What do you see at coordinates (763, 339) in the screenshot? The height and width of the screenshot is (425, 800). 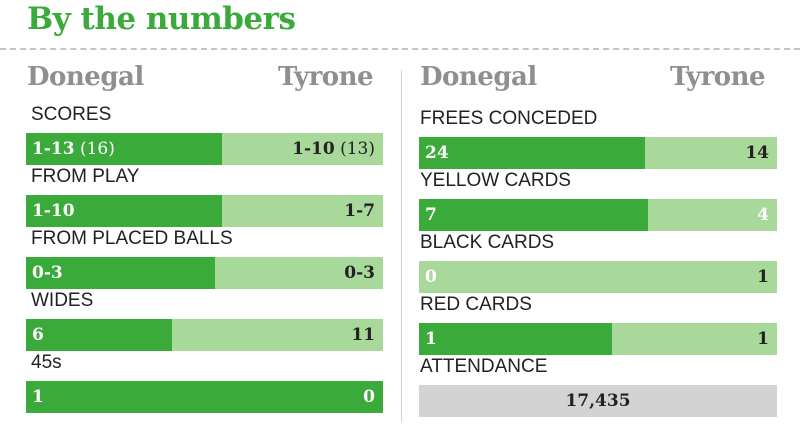 I see `right-red-cards-away-value: 1` at bounding box center [763, 339].